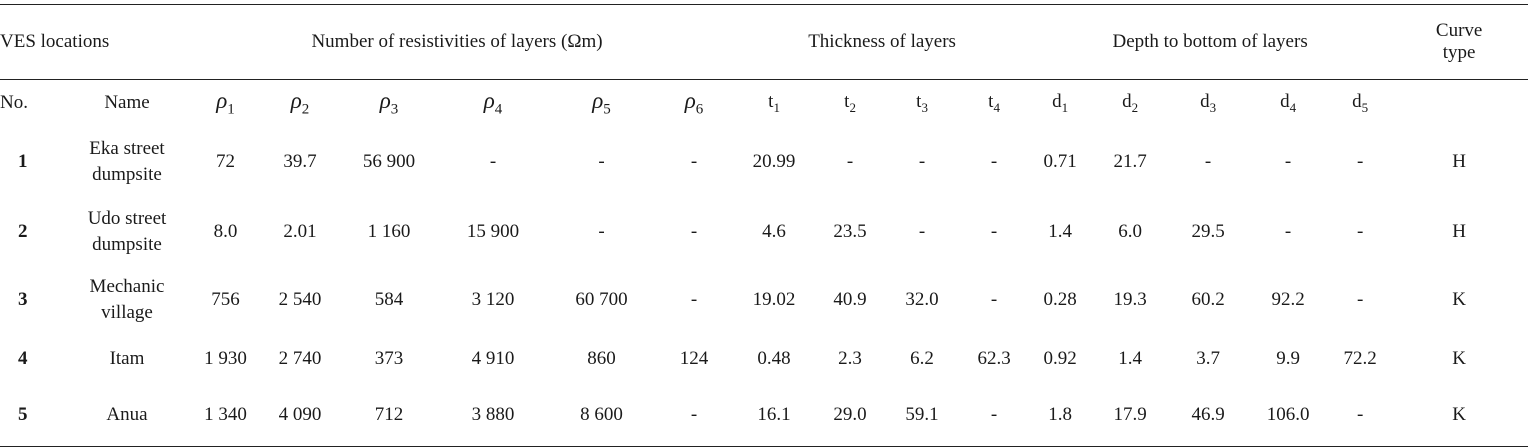 The height and width of the screenshot is (447, 1528). I want to click on subheader-t-2: t2, so click(850, 102).